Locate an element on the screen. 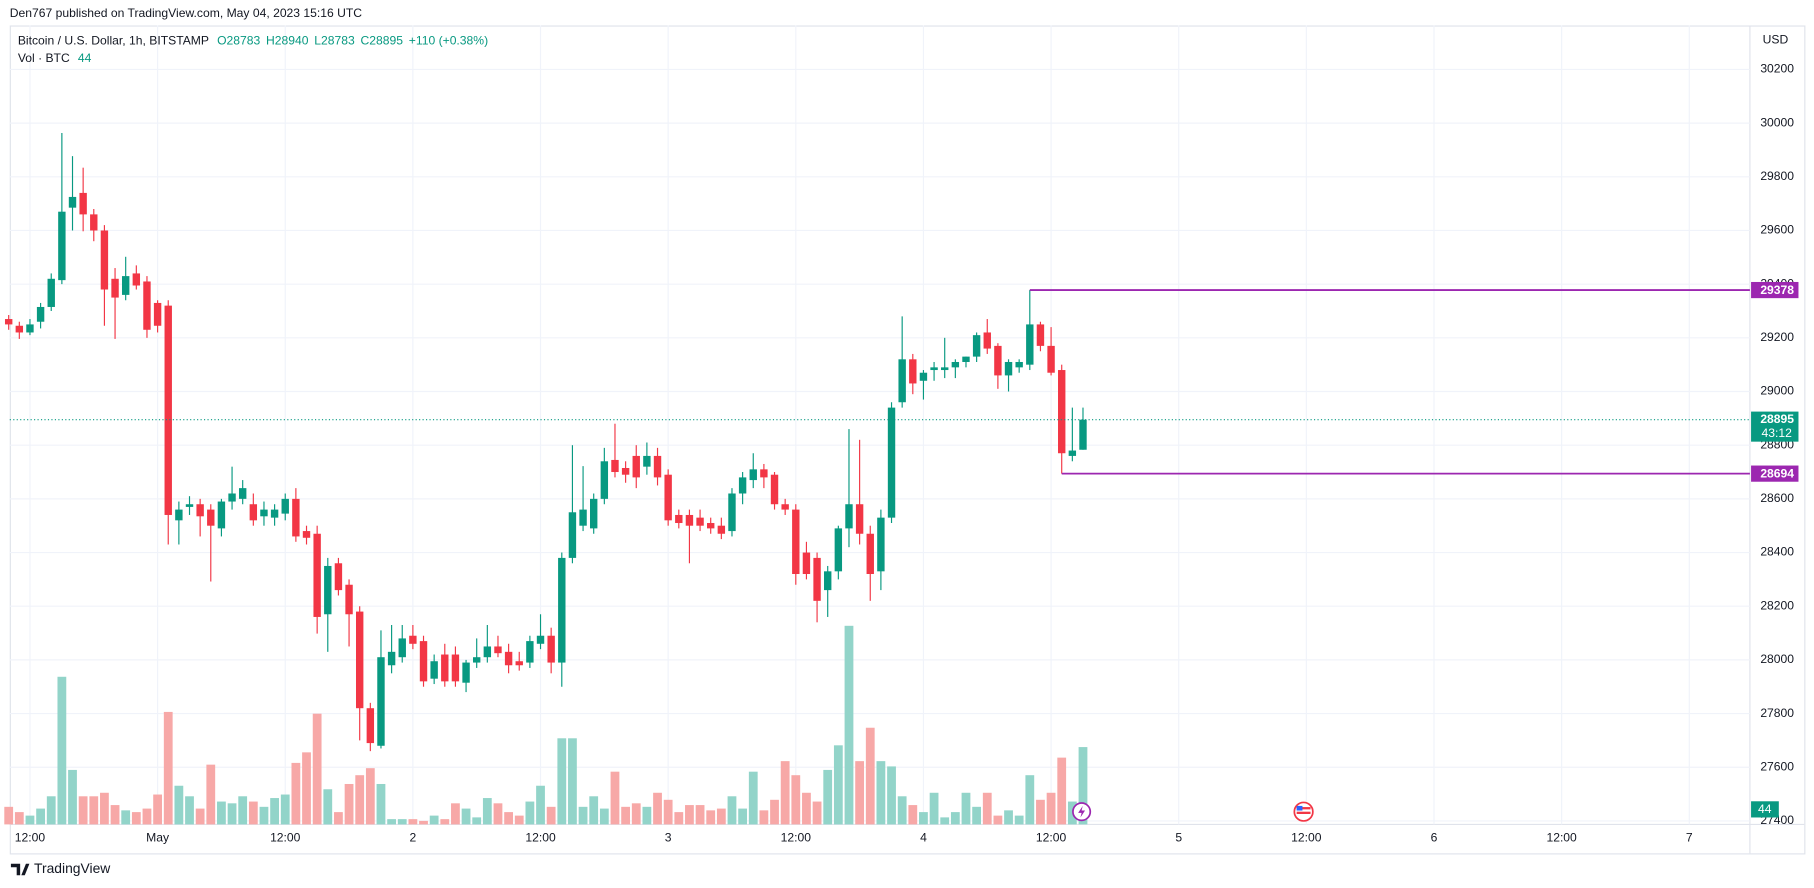 This screenshot has height=888, width=1814. event-icon is located at coordinates (1082, 812).